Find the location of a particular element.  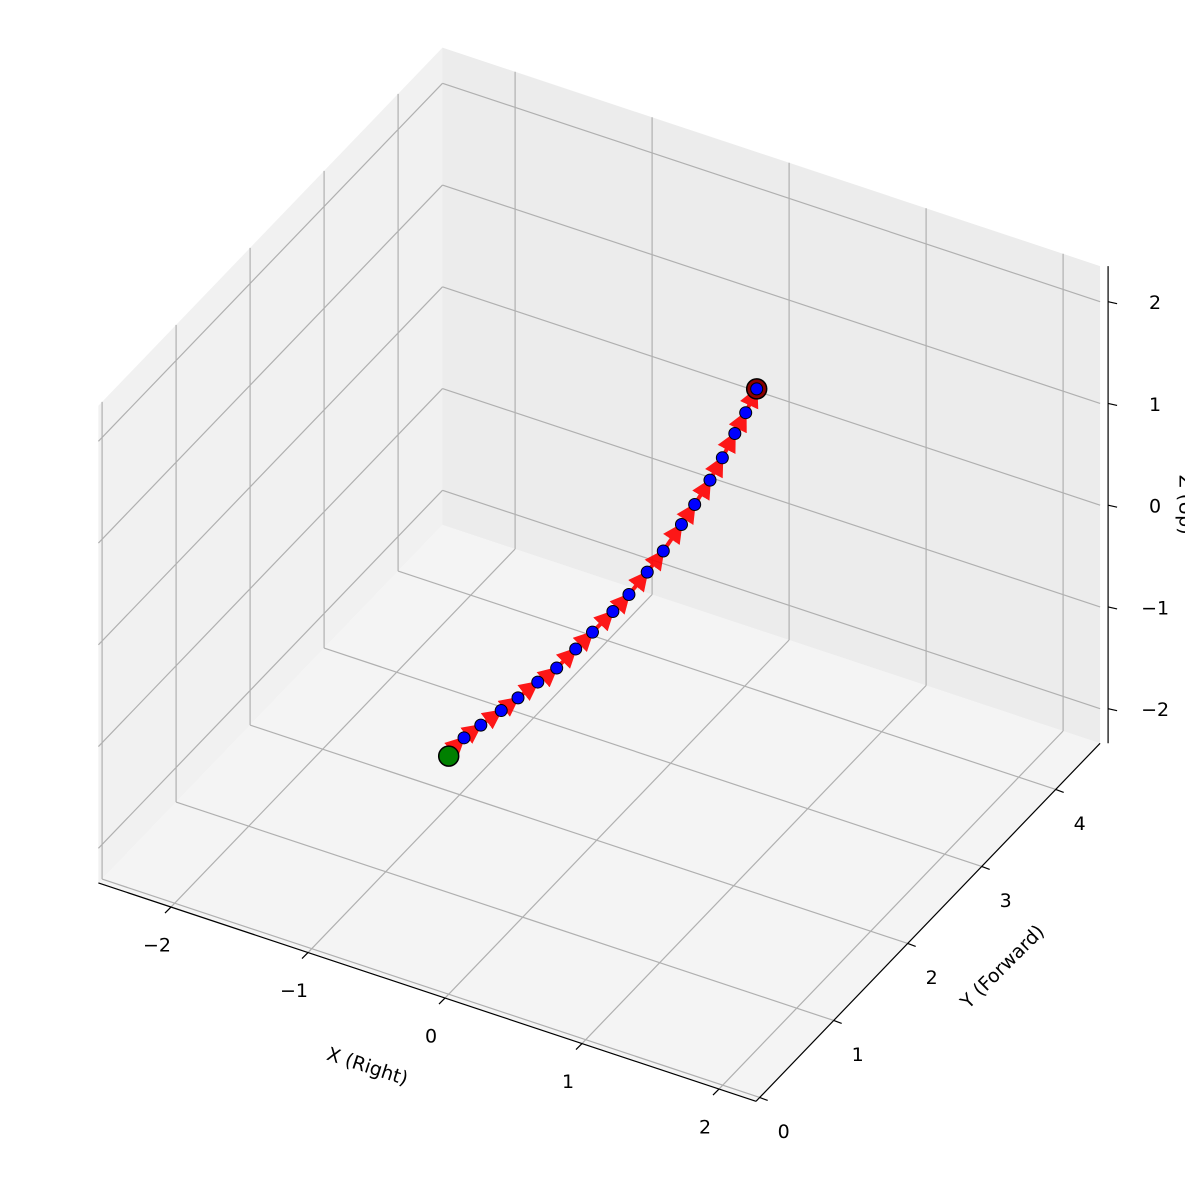

y-tick-label: 1 is located at coordinates (858, 1055).